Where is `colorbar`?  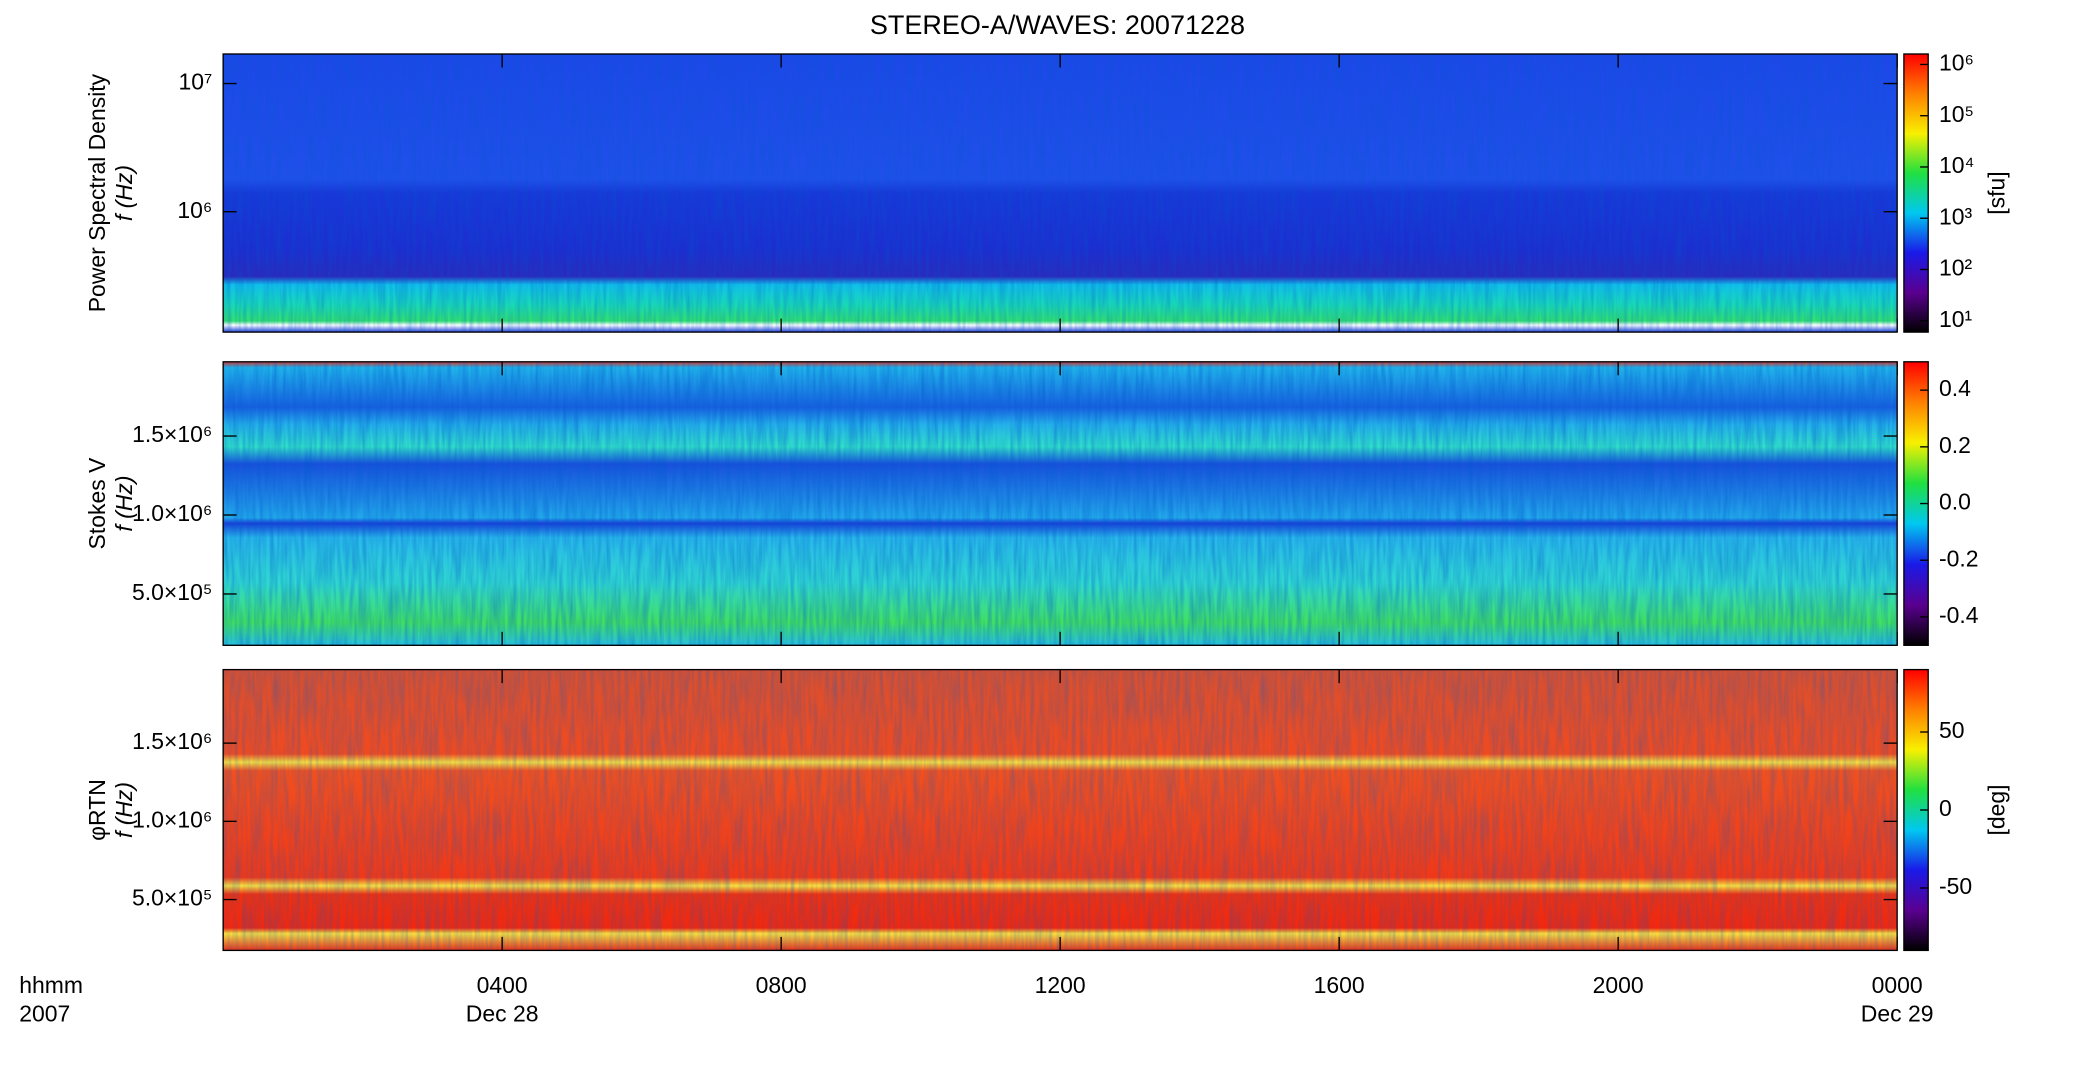 colorbar is located at coordinates (1916, 193).